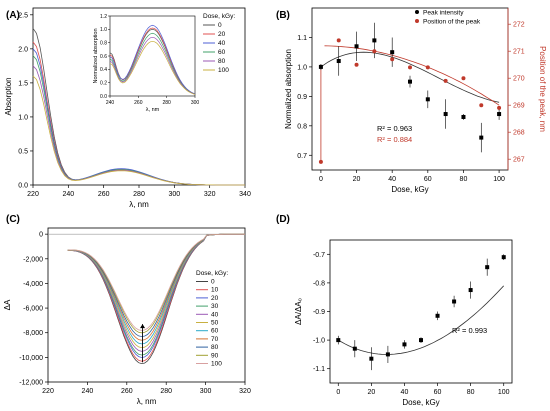 This screenshot has height=411, width=550. Describe the element at coordinates (215, 306) in the screenshot. I see `panel-c-legend-label-30: 30` at that location.